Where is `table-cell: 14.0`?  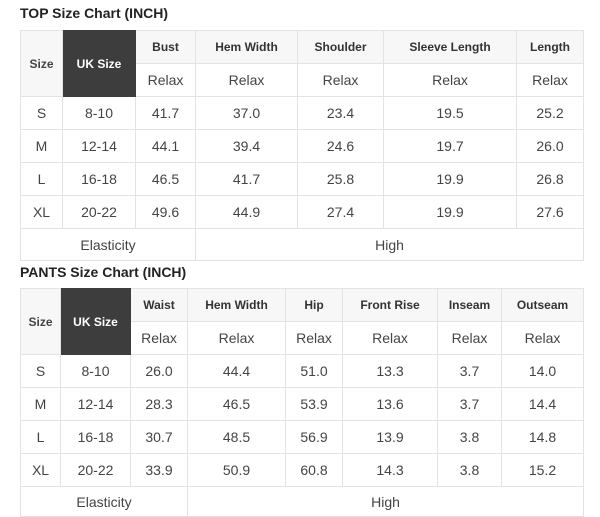 table-cell: 14.0 is located at coordinates (542, 371).